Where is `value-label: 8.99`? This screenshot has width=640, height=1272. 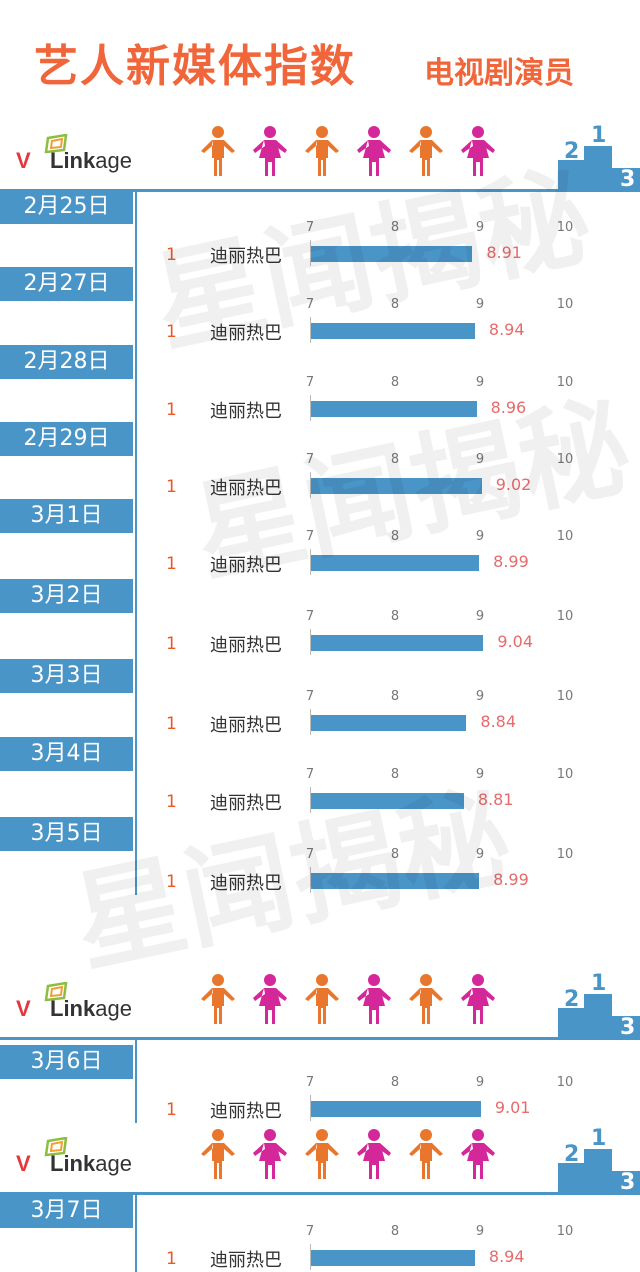 value-label: 8.99 is located at coordinates (511, 879).